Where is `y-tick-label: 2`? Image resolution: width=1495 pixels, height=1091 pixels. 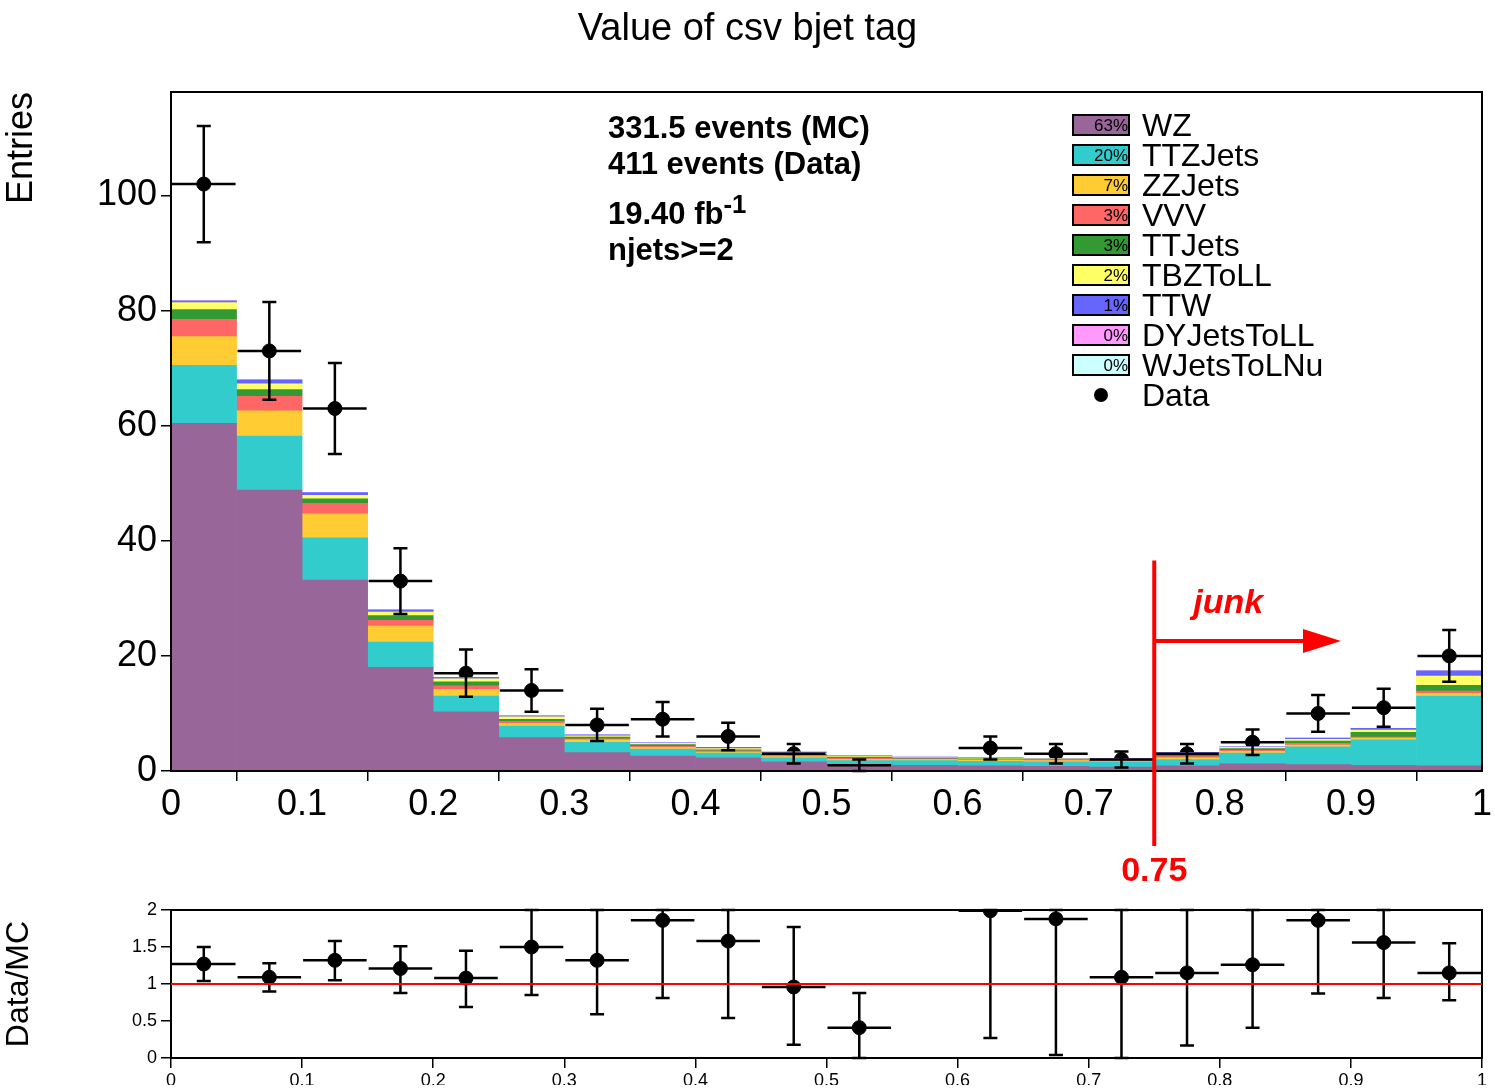
y-tick-label: 2 is located at coordinates (151, 908).